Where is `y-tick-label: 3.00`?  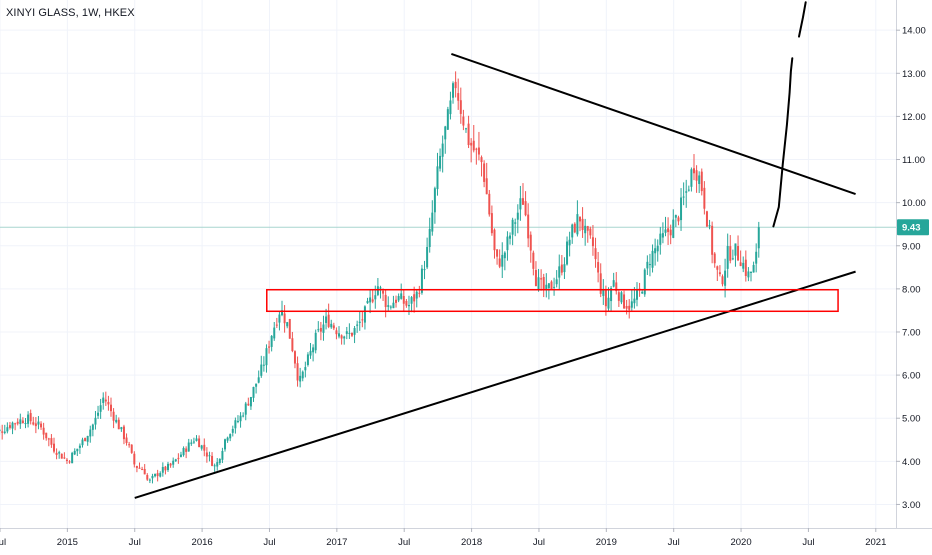
y-tick-label: 3.00 is located at coordinates (911, 505).